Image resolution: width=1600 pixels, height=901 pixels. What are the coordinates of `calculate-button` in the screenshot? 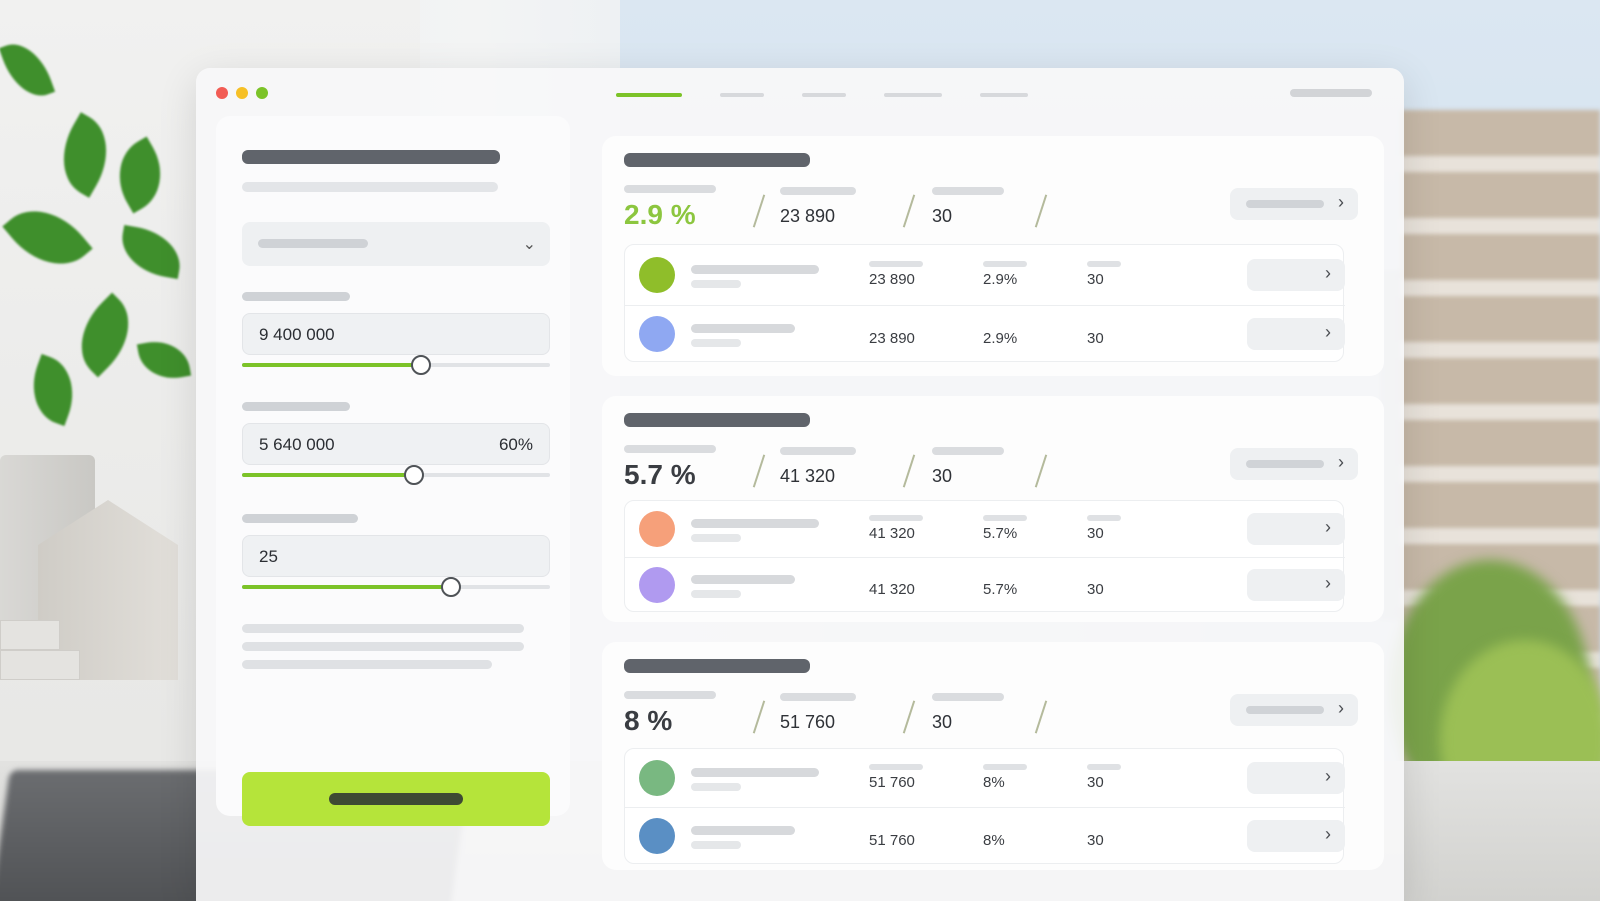 It's located at (396, 799).